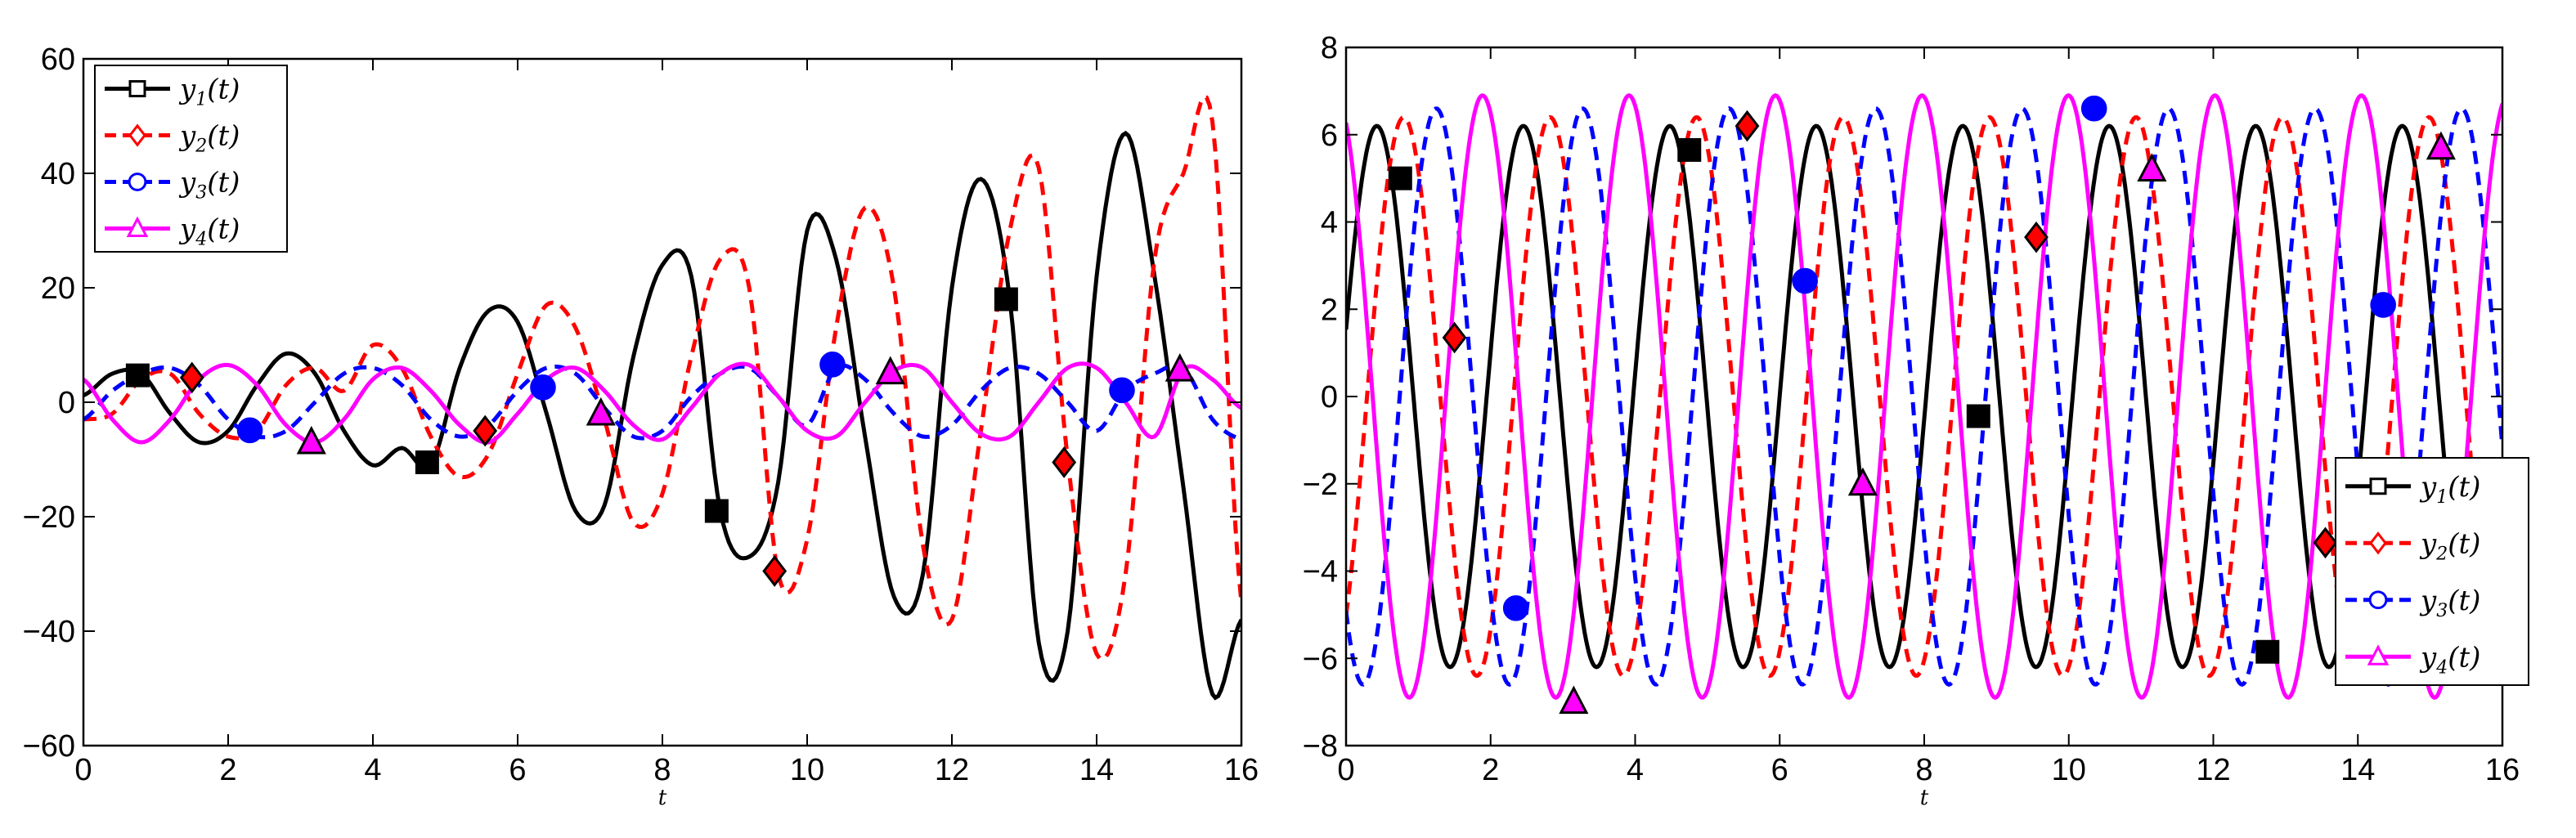 The height and width of the screenshot is (838, 2576). What do you see at coordinates (1320, 746) in the screenshot?
I see `y-tick-label: −8` at bounding box center [1320, 746].